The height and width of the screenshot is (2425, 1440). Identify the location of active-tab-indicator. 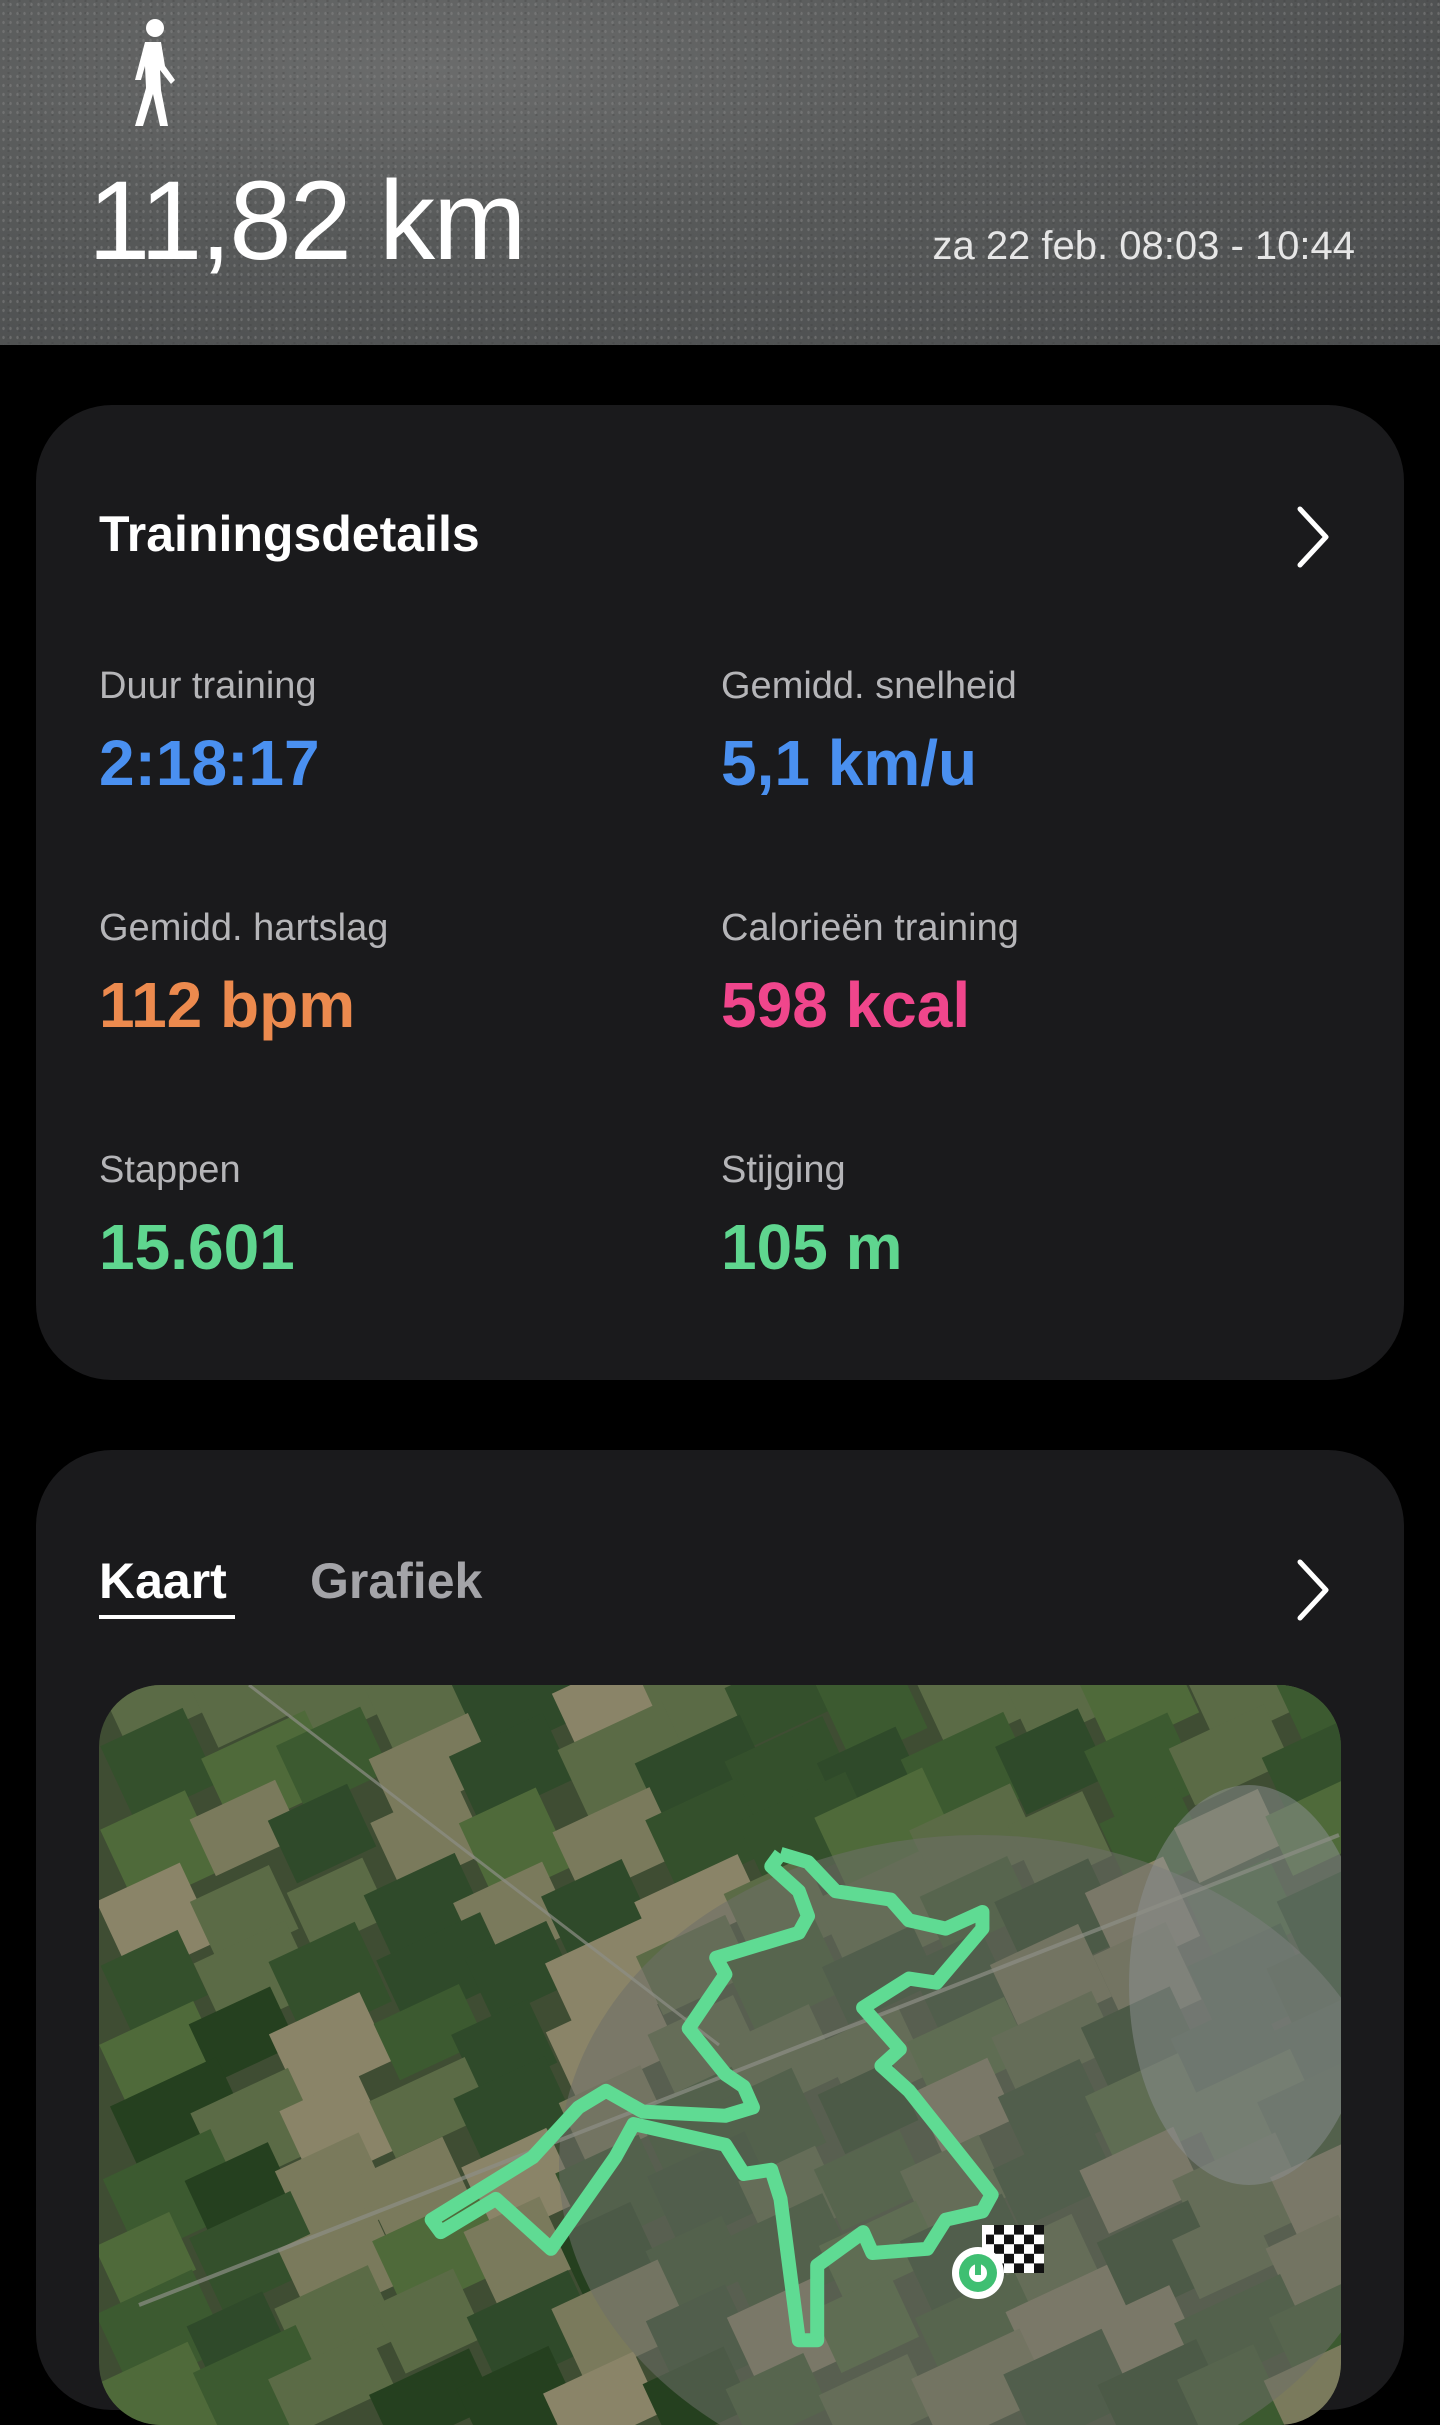
(167, 1617).